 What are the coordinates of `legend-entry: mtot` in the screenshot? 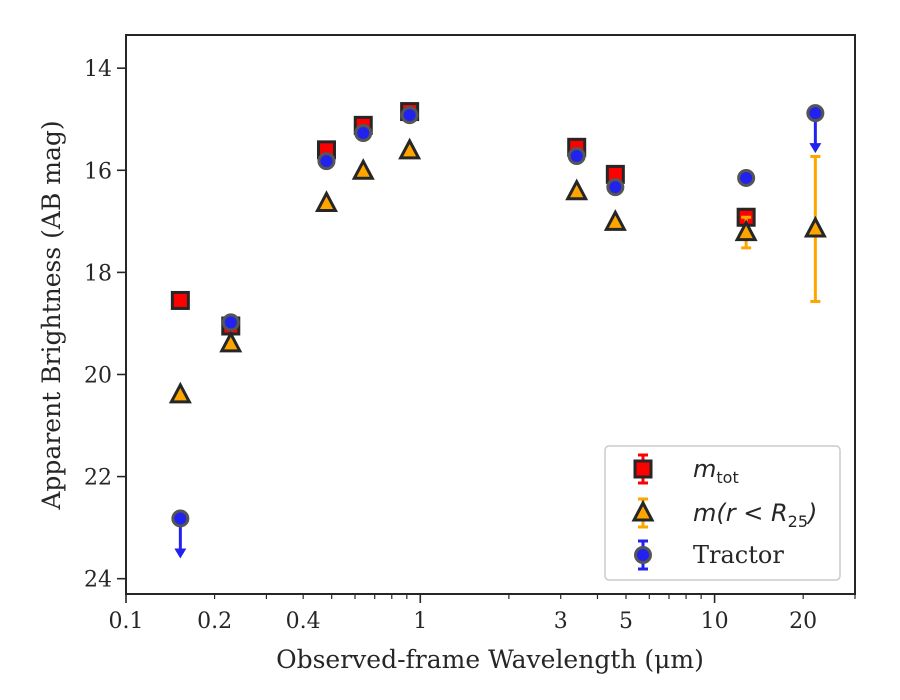 It's located at (686, 470).